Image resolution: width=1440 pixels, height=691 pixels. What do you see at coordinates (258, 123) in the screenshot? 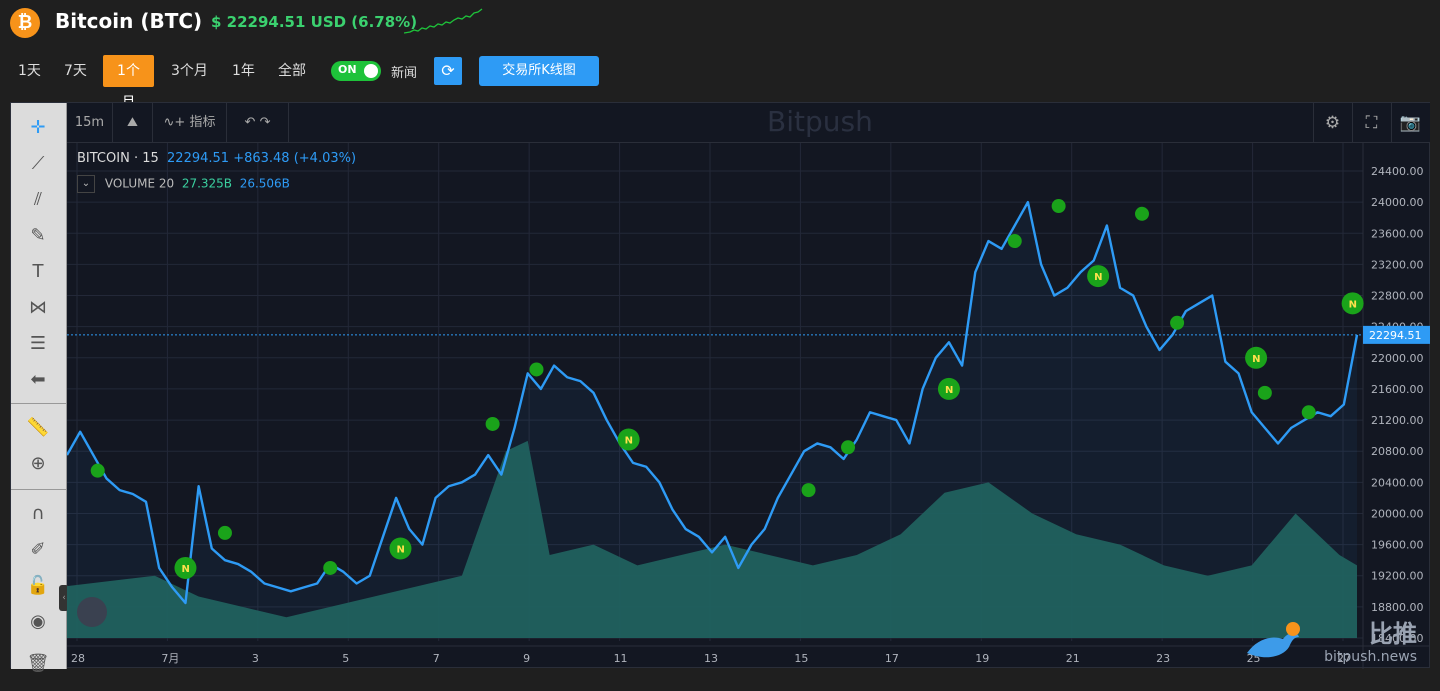
I see `undo-redo-group: ↶ ↷` at bounding box center [258, 123].